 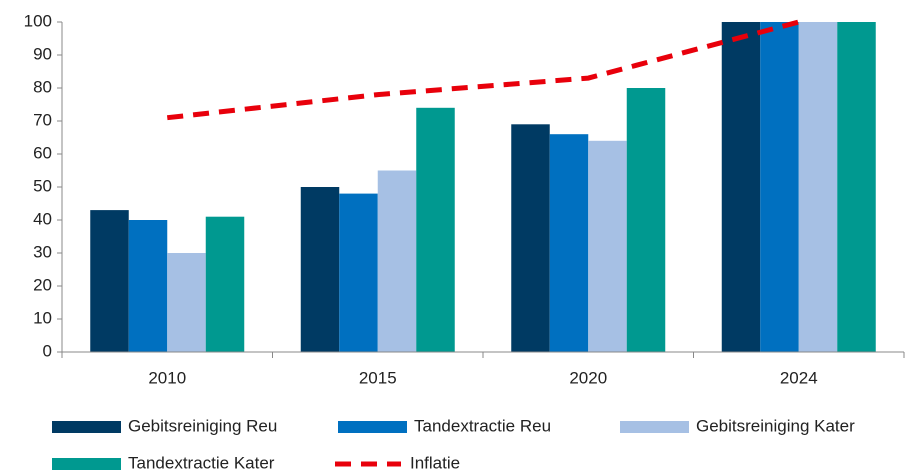 What do you see at coordinates (42, 317) in the screenshot?
I see `y-tick-label: 10` at bounding box center [42, 317].